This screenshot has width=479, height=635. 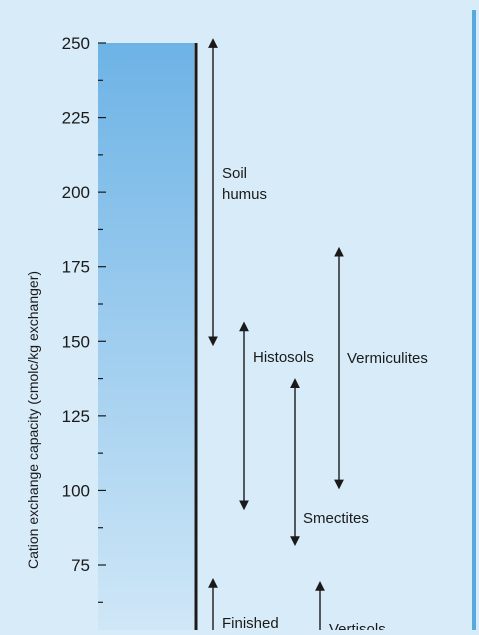 What do you see at coordinates (283, 357) in the screenshot?
I see `range-label: Histosols` at bounding box center [283, 357].